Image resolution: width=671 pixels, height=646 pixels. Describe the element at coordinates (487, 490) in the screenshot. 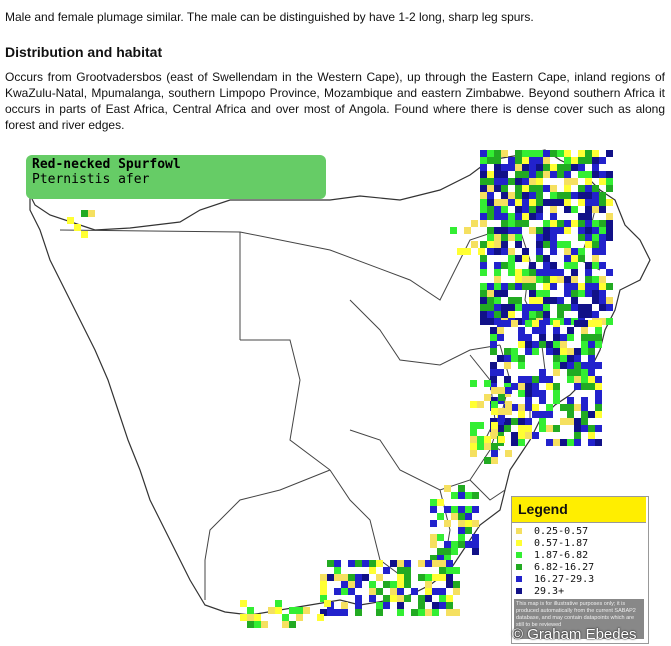

I see `border-line` at that location.